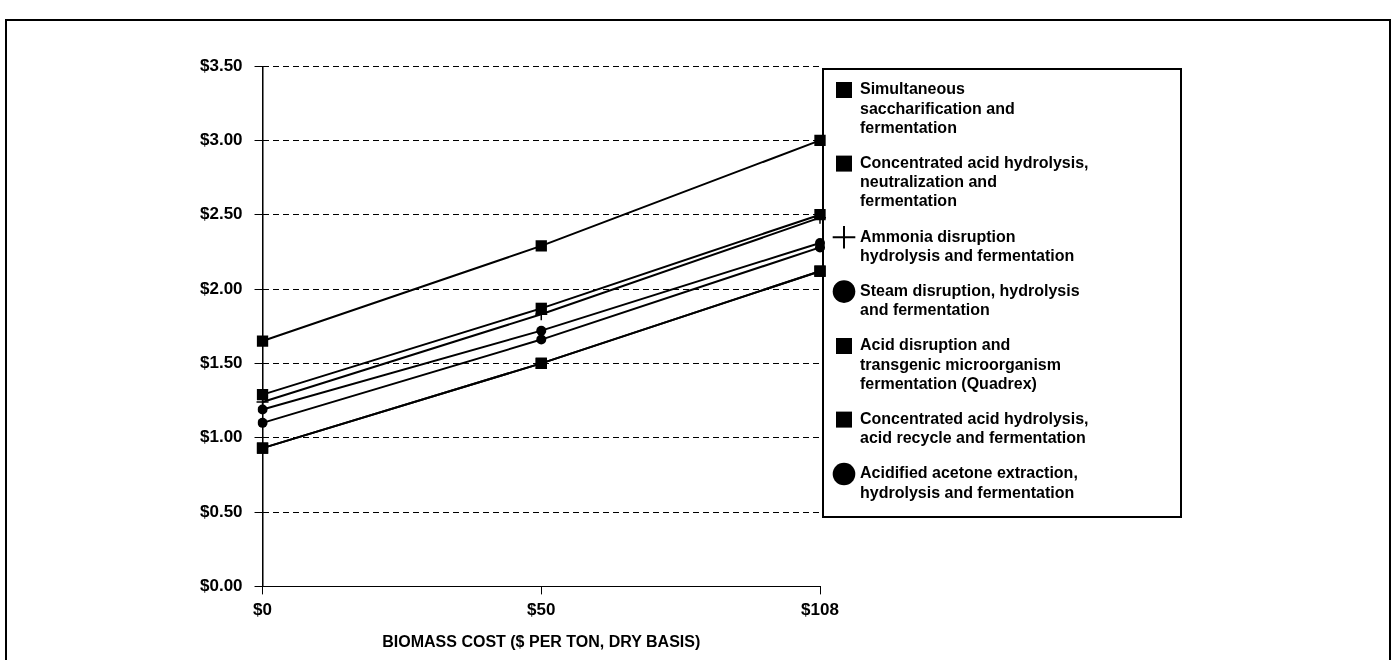 The width and height of the screenshot is (1400, 660). What do you see at coordinates (541, 641) in the screenshot?
I see `x-axis-title: BIOMASS COST ($ PER TON, DRY BASIS)` at bounding box center [541, 641].